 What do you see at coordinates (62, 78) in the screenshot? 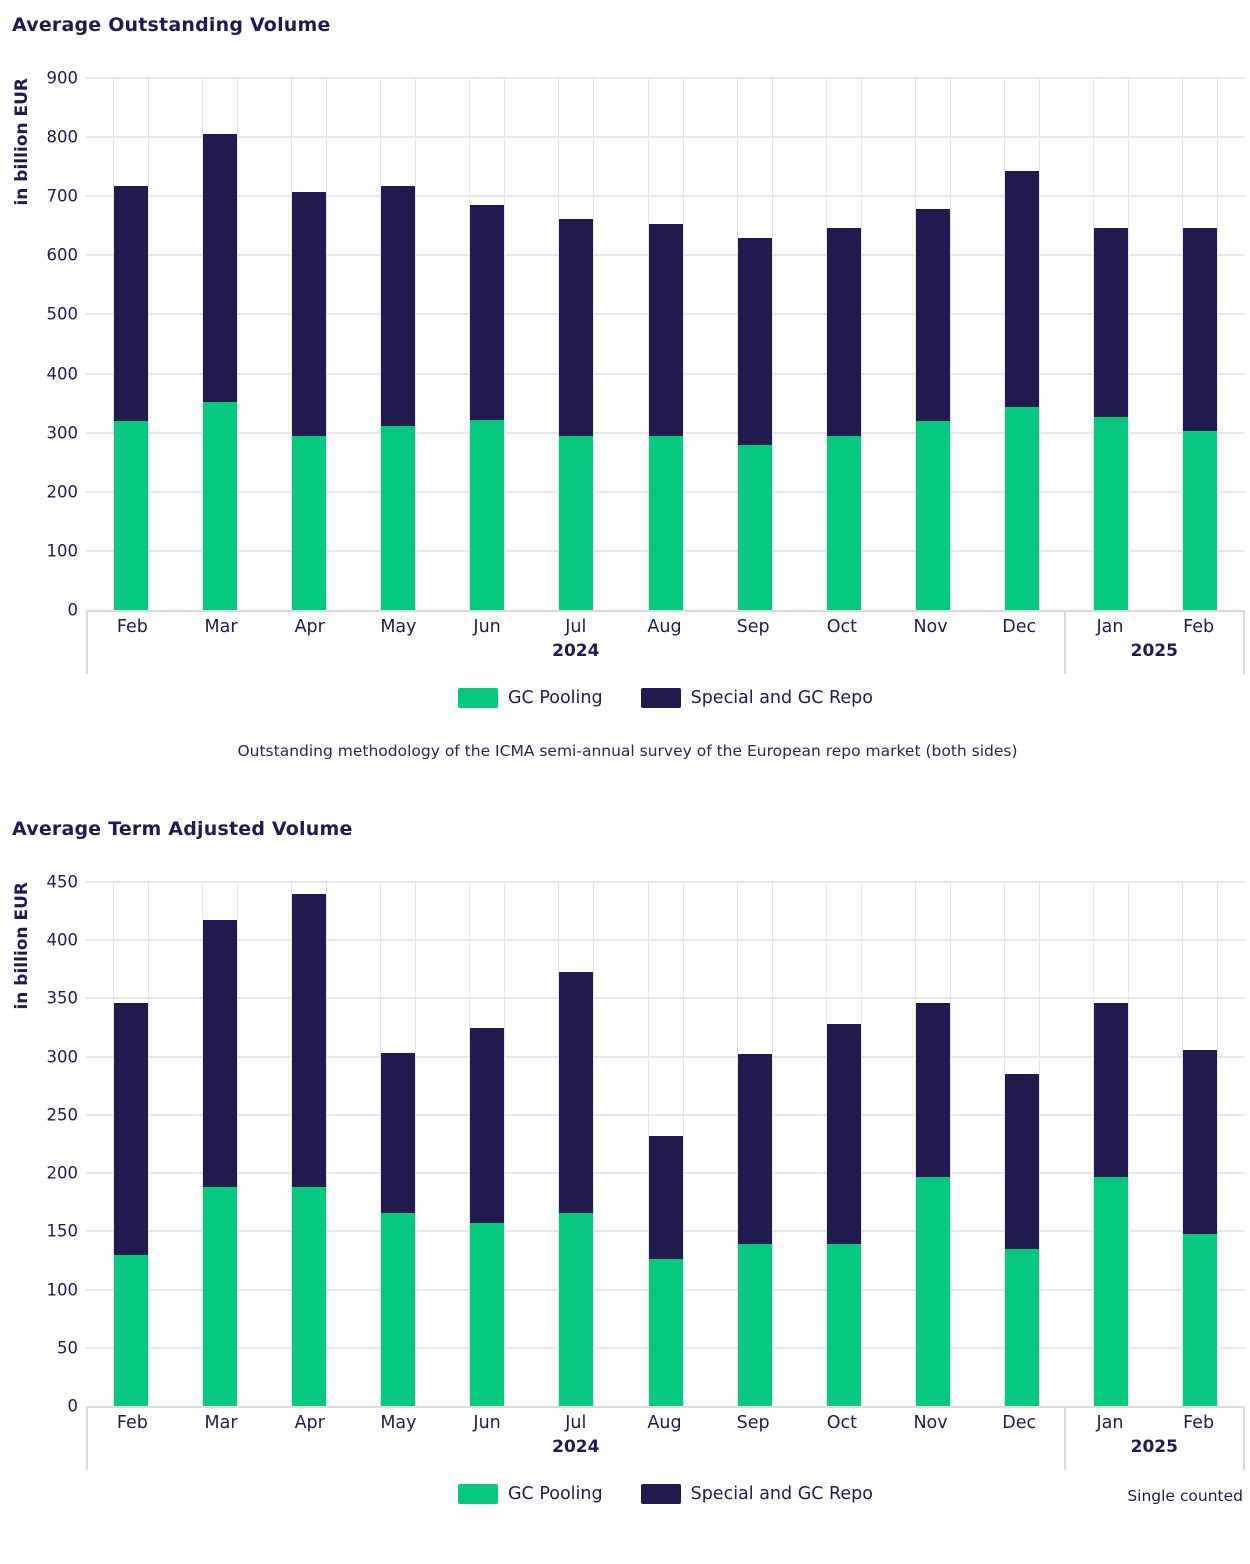
I see `y-tick-label: 900` at bounding box center [62, 78].